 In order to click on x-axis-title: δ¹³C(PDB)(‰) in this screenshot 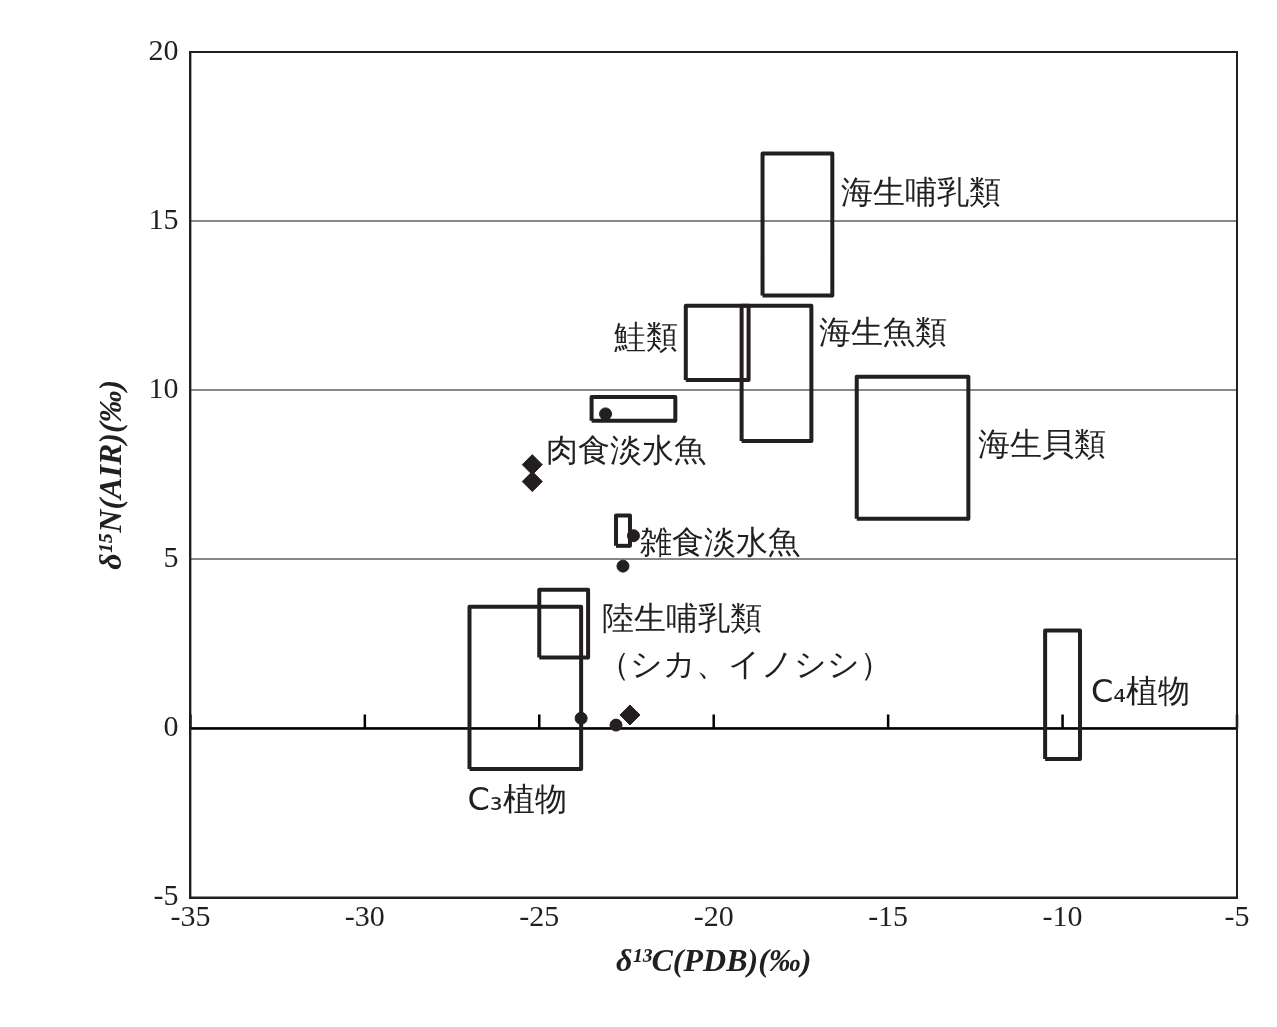, I will do `click(713, 960)`.